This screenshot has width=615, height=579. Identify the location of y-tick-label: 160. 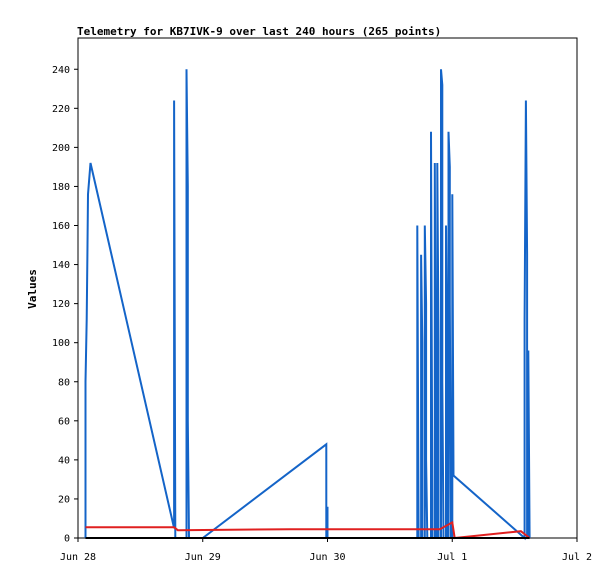
(61, 226).